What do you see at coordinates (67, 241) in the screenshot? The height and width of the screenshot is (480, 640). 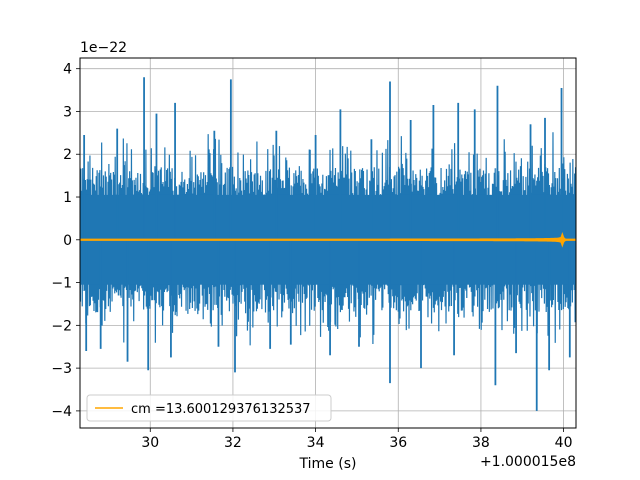 I see `y-tick-label: 0` at bounding box center [67, 241].